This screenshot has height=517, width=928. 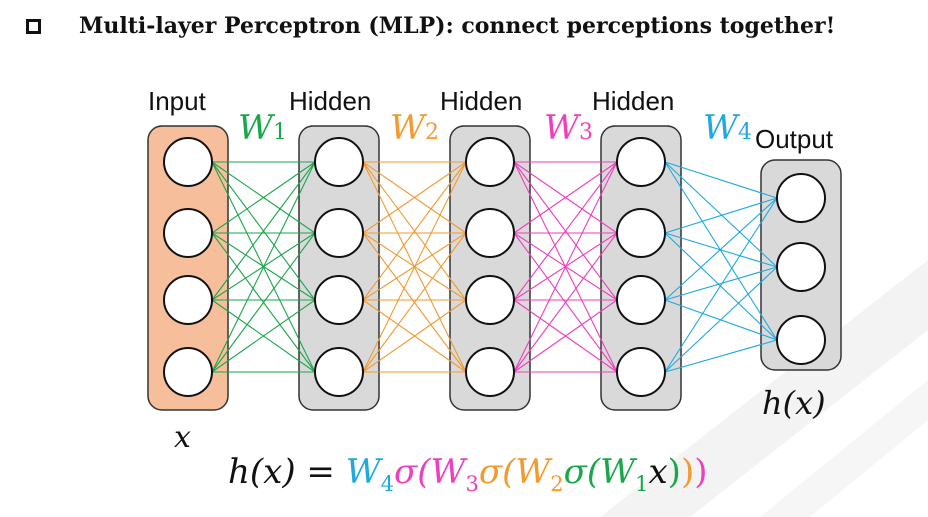 I want to click on formula-part: x, so click(x=658, y=472).